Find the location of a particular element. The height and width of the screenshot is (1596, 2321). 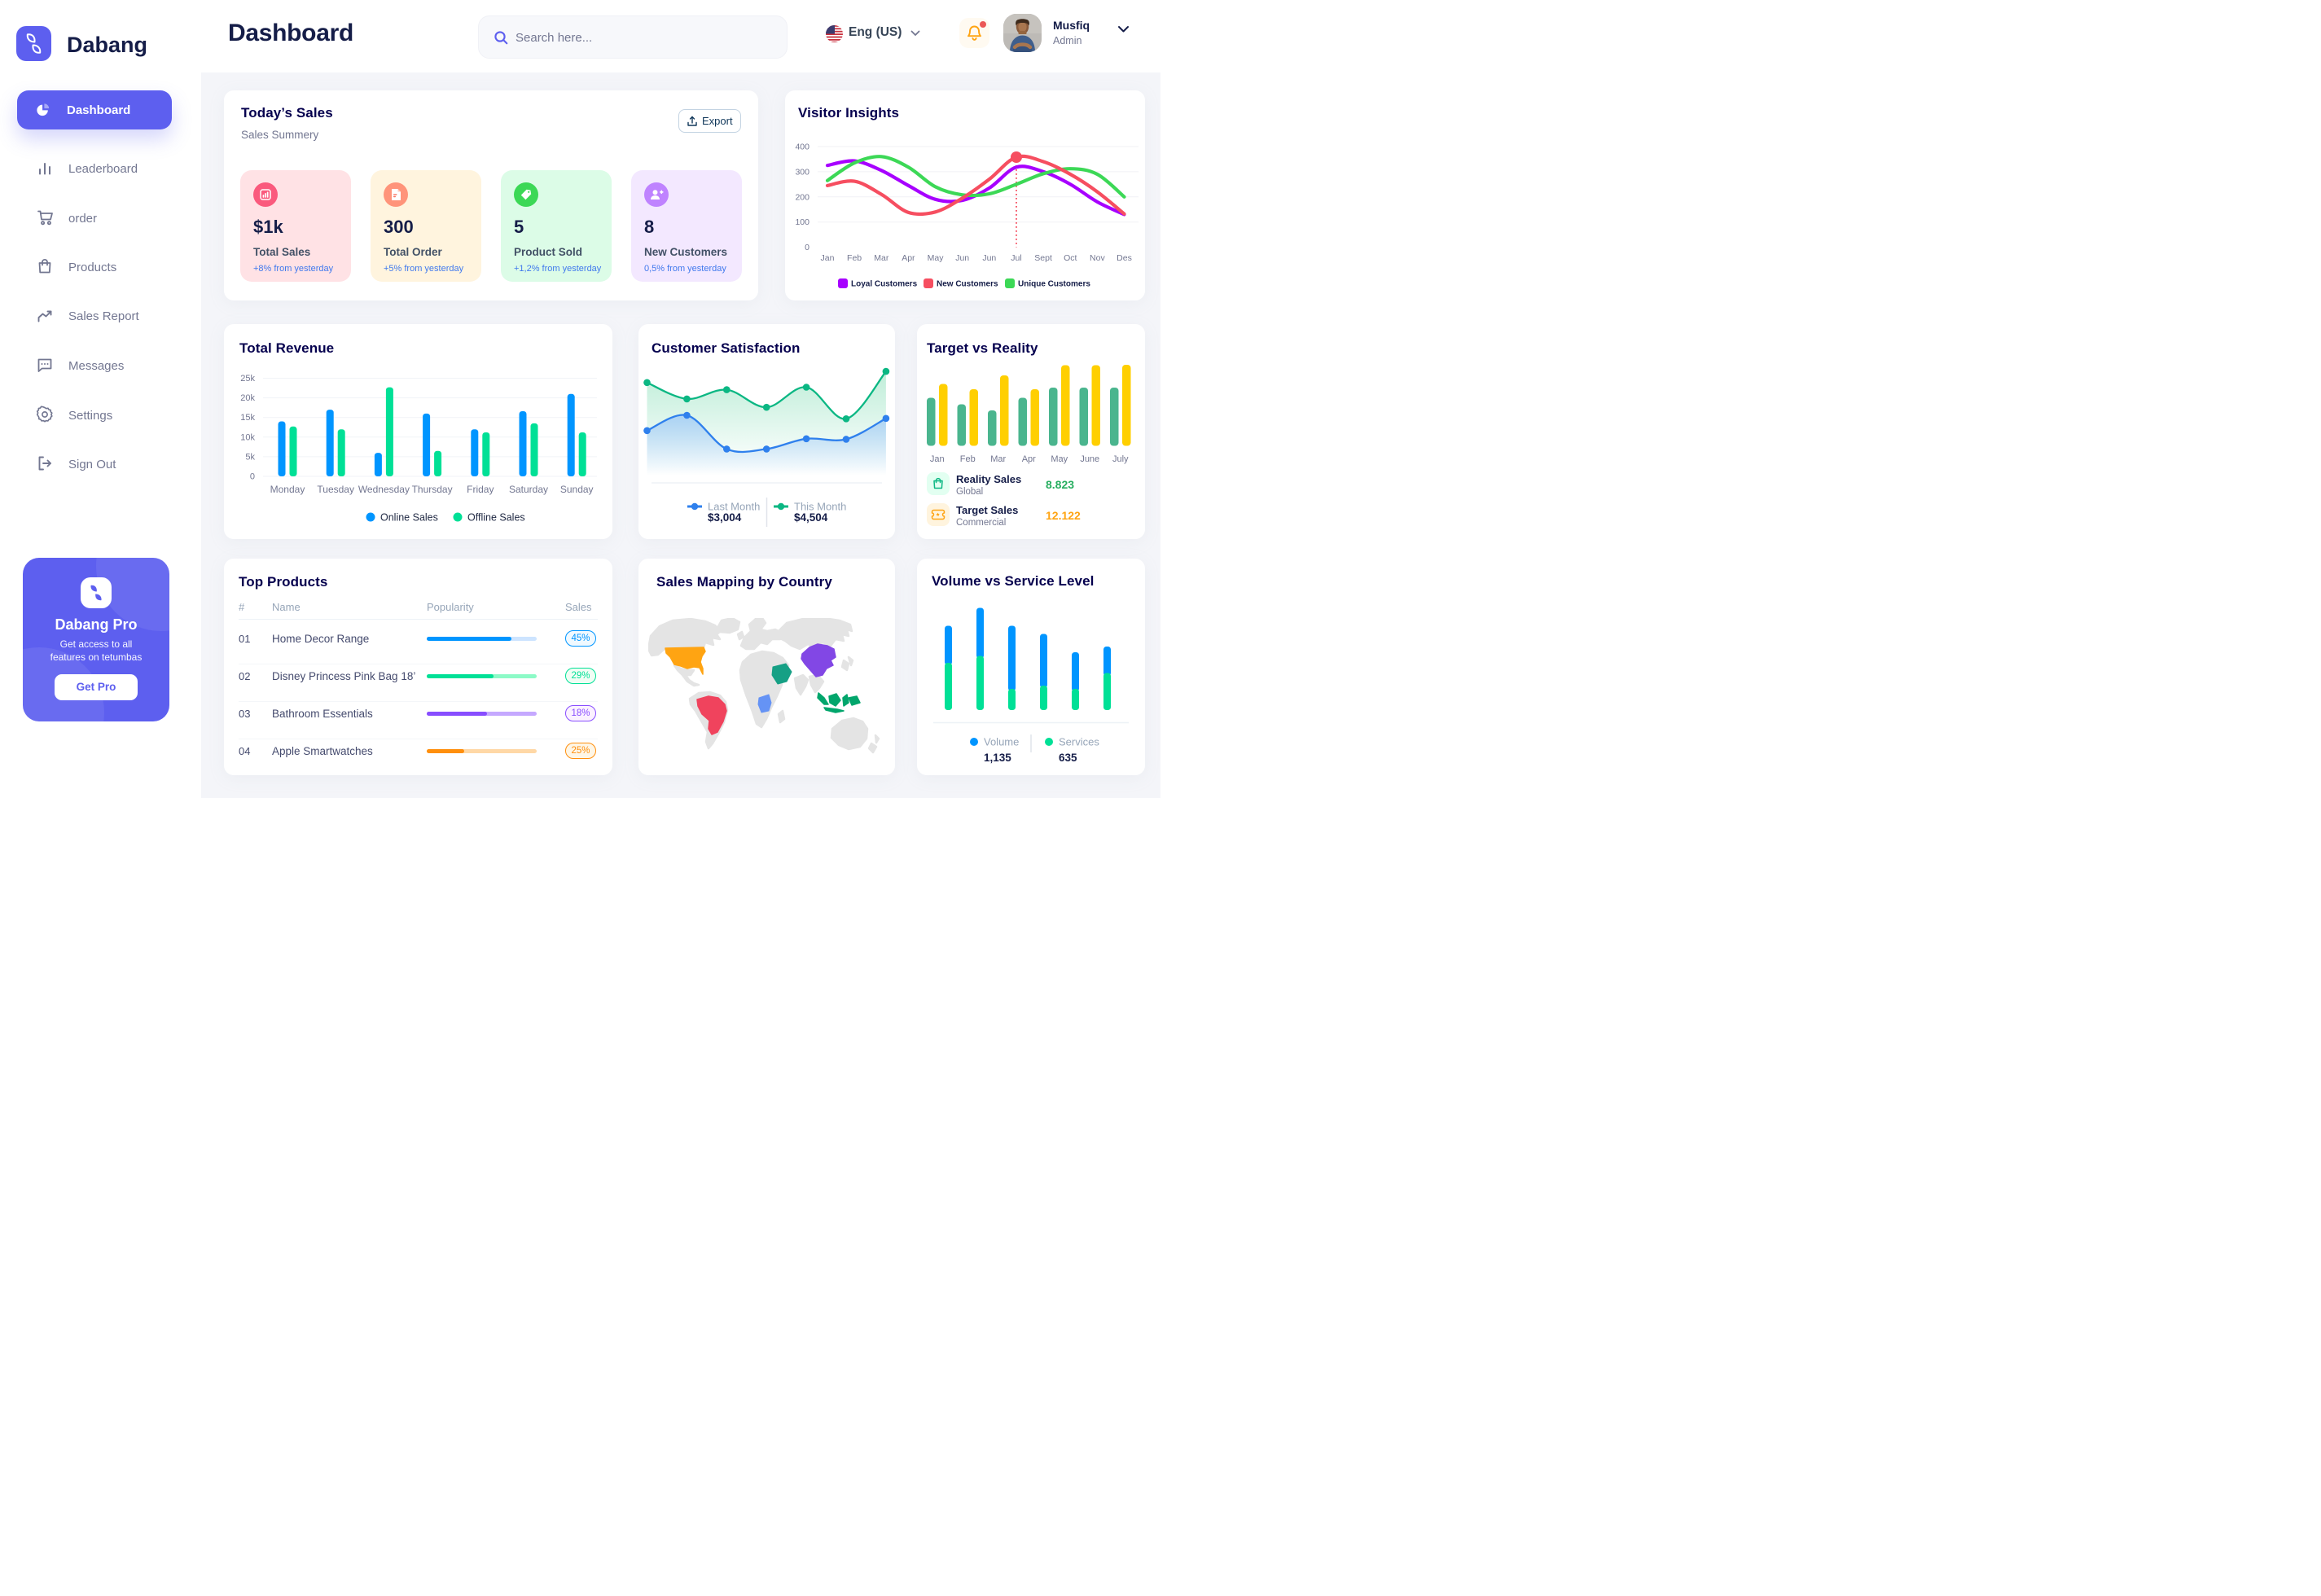

svg-text: Online Sales is located at coordinates (409, 518).